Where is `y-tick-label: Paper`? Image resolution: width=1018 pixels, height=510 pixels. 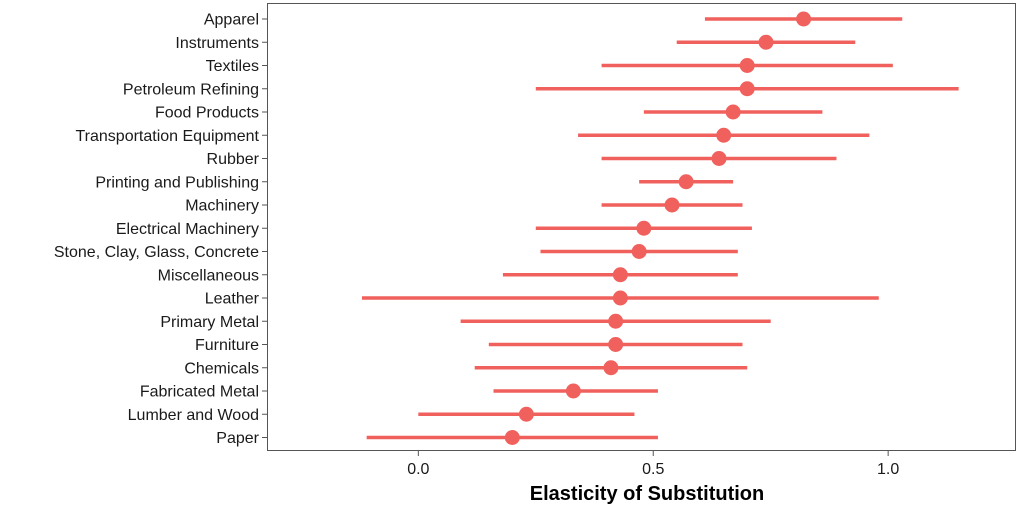
y-tick-label: Paper is located at coordinates (237, 438).